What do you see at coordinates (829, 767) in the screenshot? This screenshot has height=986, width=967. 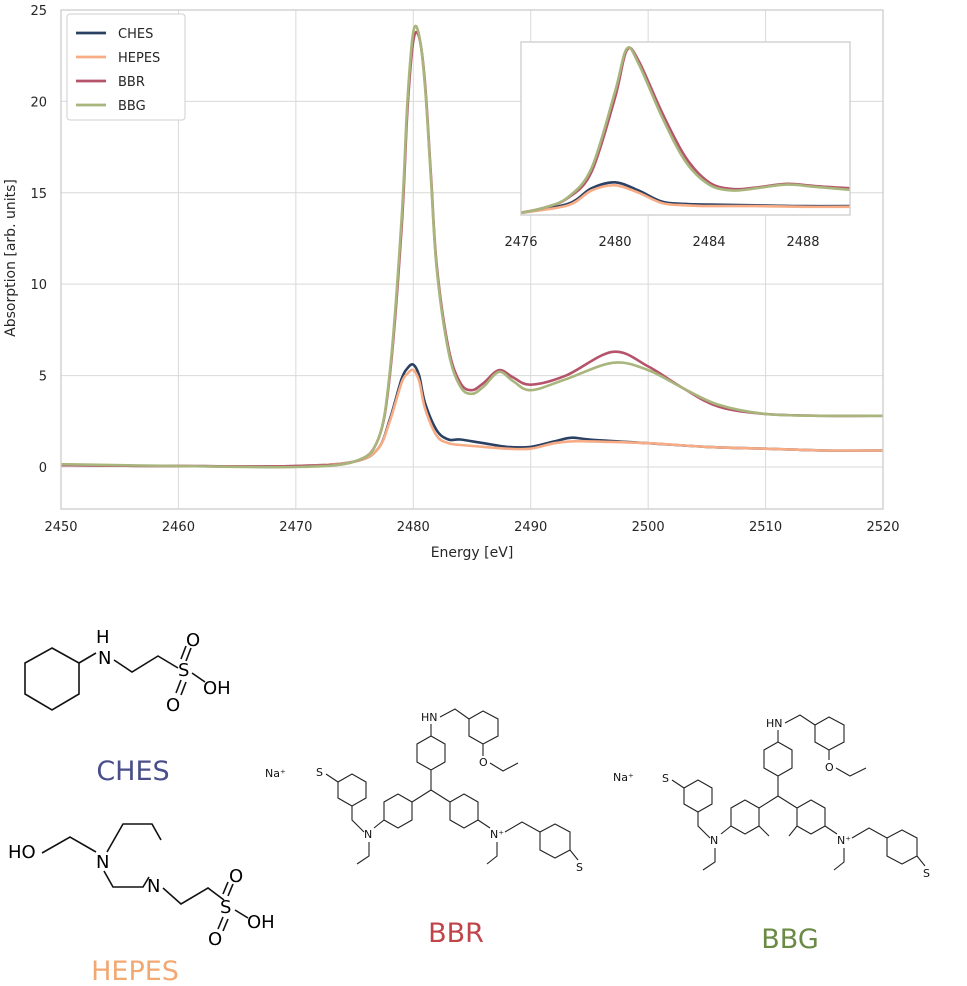 I see `bbg-atom-o: O` at bounding box center [829, 767].